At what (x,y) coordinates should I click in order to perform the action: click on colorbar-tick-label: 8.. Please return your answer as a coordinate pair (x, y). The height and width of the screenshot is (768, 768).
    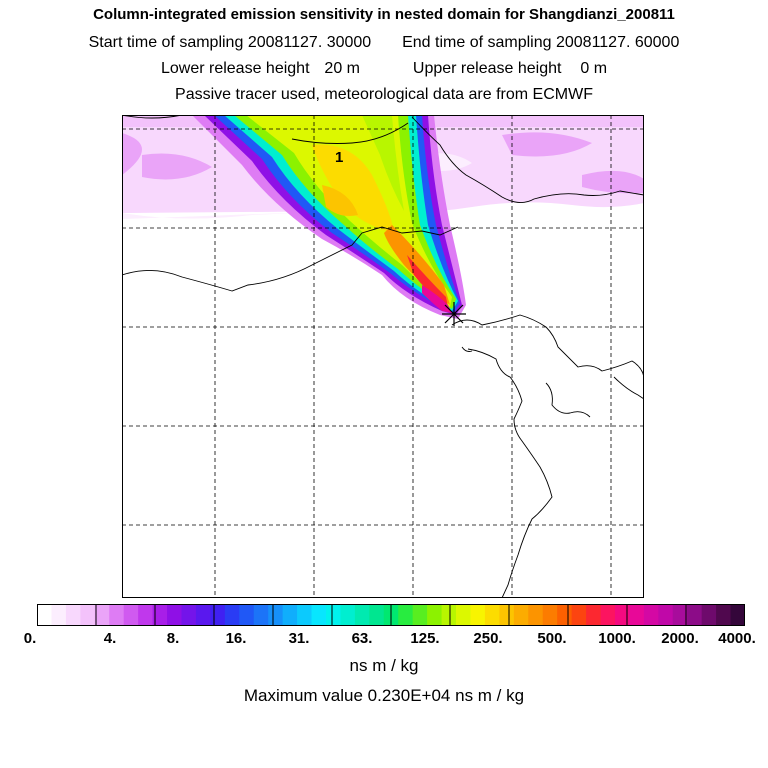
    Looking at the image, I should click on (173, 638).